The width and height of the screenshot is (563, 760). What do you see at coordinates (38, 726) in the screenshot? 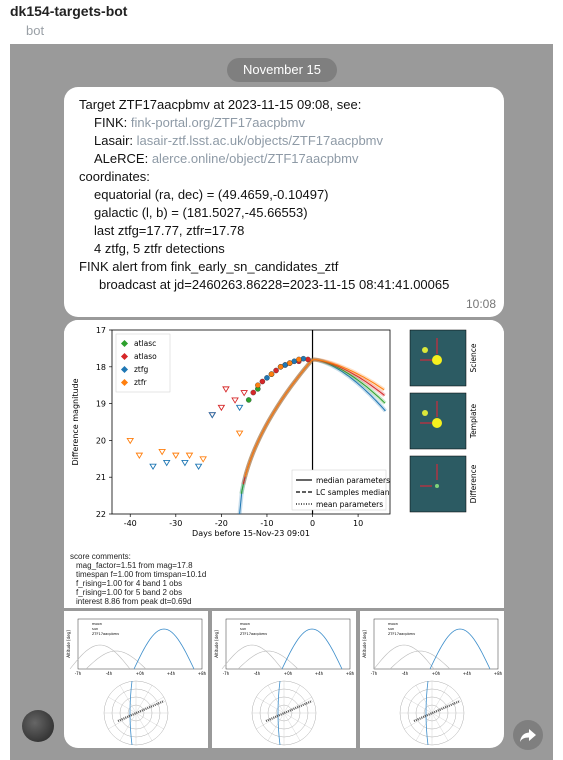
I see `bot-avatar` at bounding box center [38, 726].